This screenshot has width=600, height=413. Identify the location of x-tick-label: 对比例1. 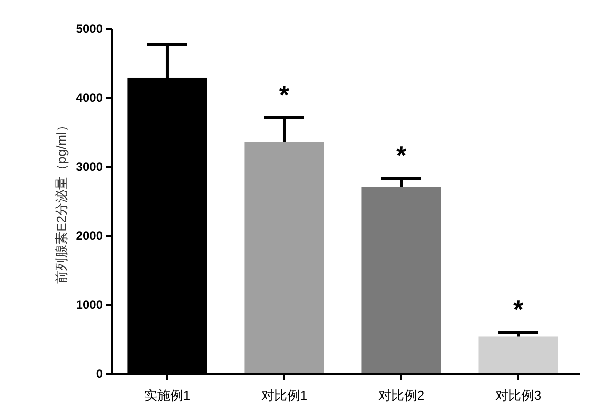
(284, 395).